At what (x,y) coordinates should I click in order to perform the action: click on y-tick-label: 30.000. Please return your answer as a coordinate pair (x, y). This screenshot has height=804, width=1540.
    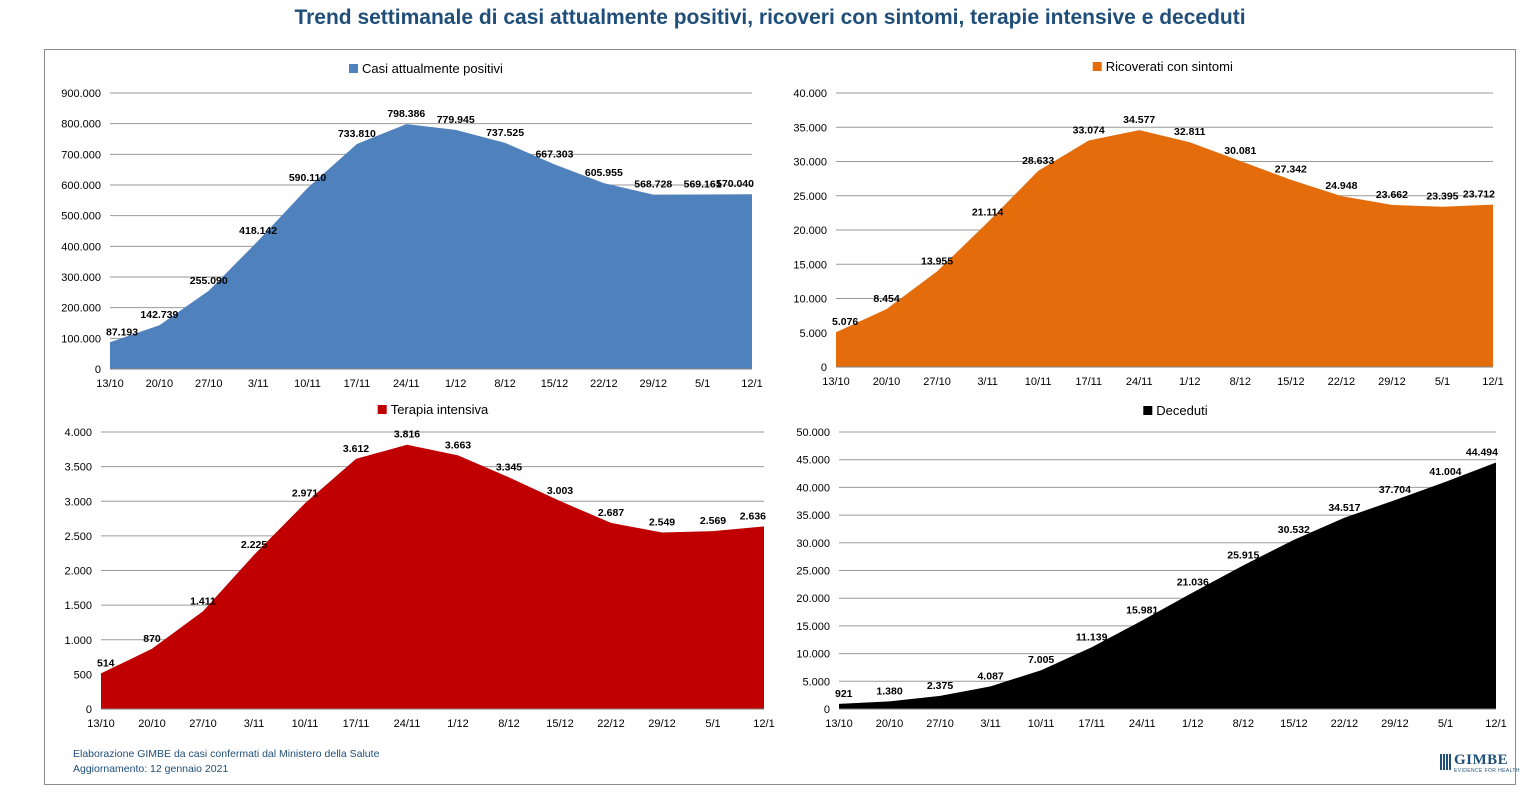
    Looking at the image, I should click on (810, 163).